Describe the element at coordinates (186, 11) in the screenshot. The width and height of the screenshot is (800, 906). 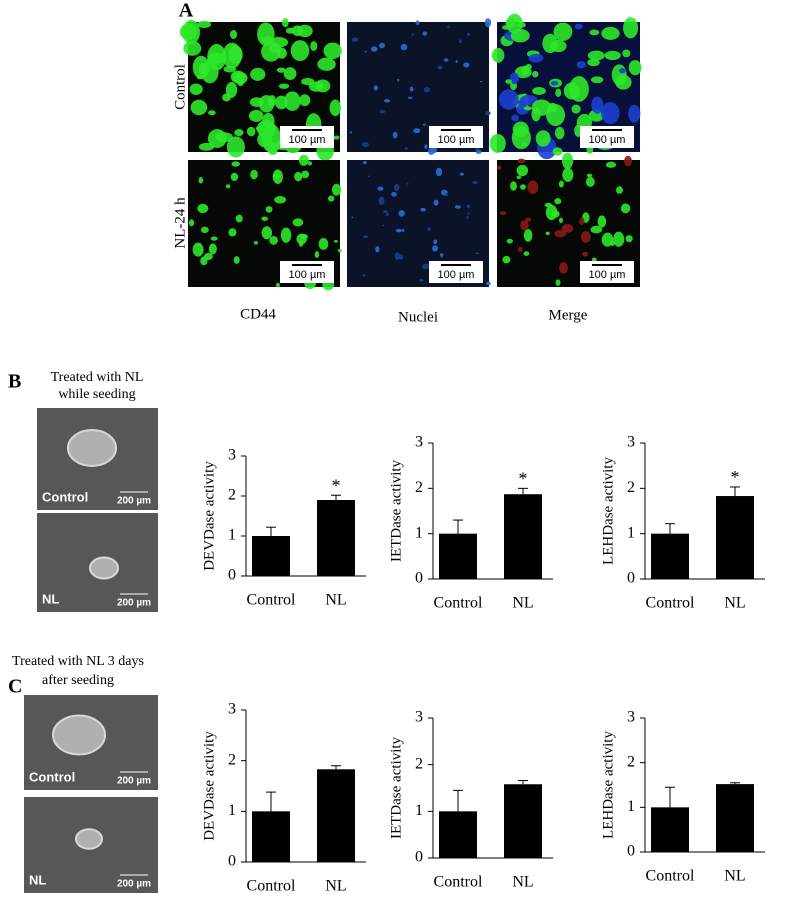
I see `panel-label: A` at that location.